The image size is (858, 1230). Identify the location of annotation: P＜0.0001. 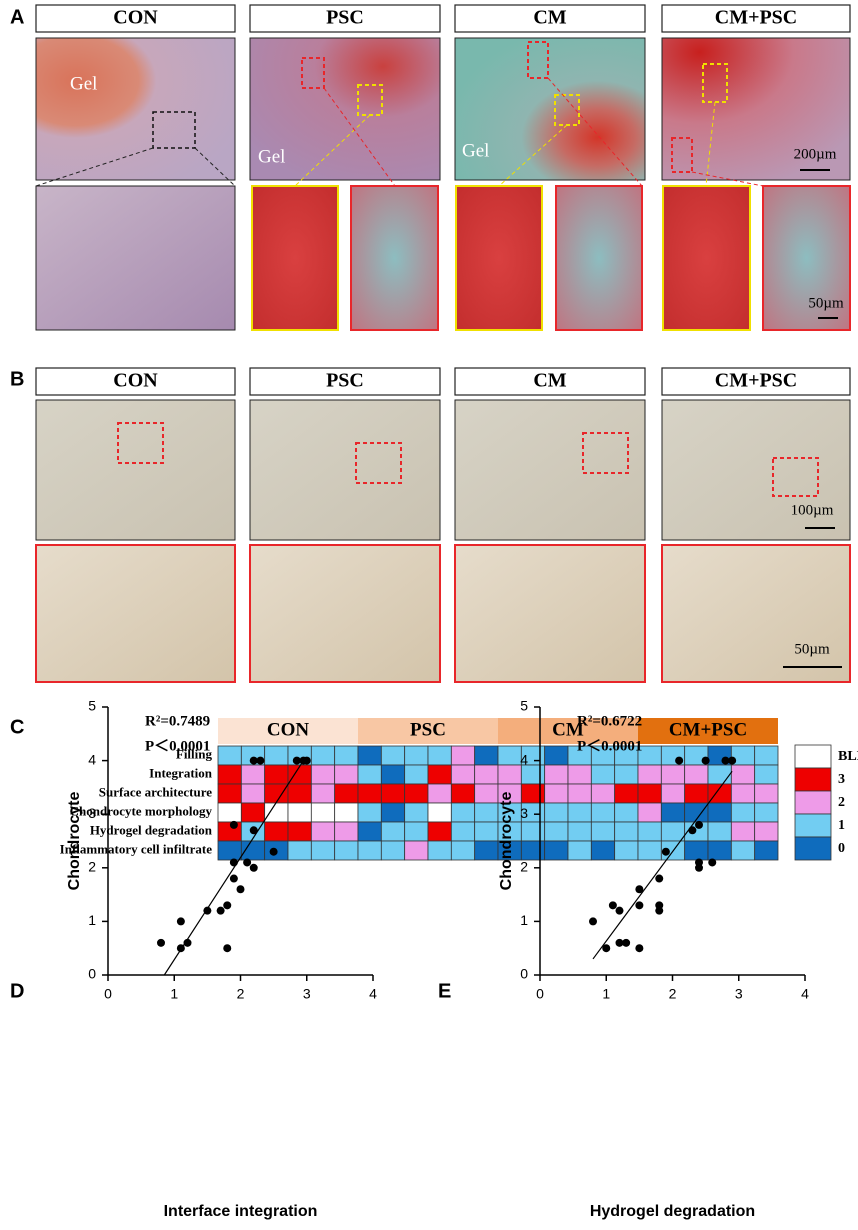
(609, 746).